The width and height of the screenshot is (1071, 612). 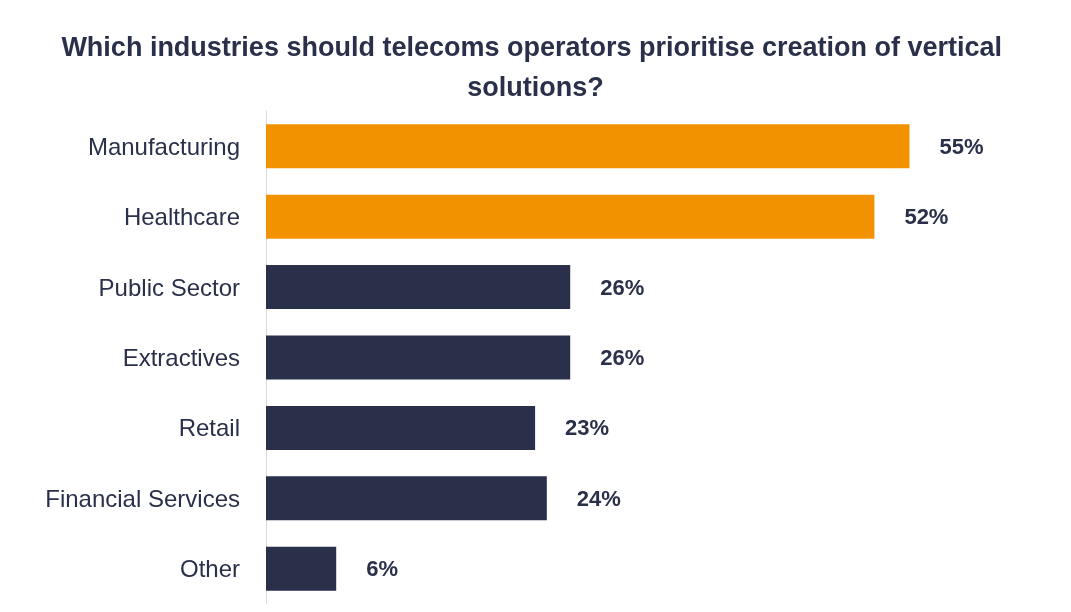 I want to click on y-tick-label: Public Sector, so click(x=169, y=287).